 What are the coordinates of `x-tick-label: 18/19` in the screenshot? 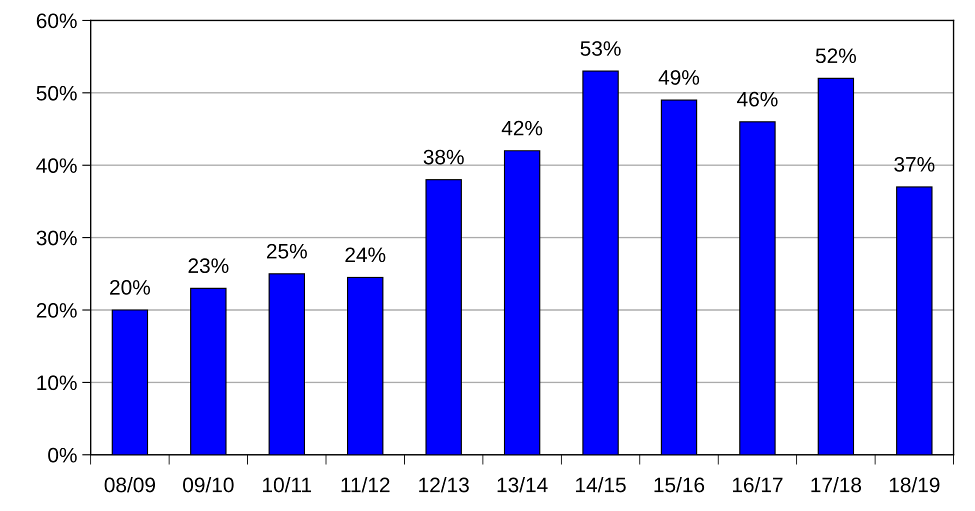 It's located at (915, 484).